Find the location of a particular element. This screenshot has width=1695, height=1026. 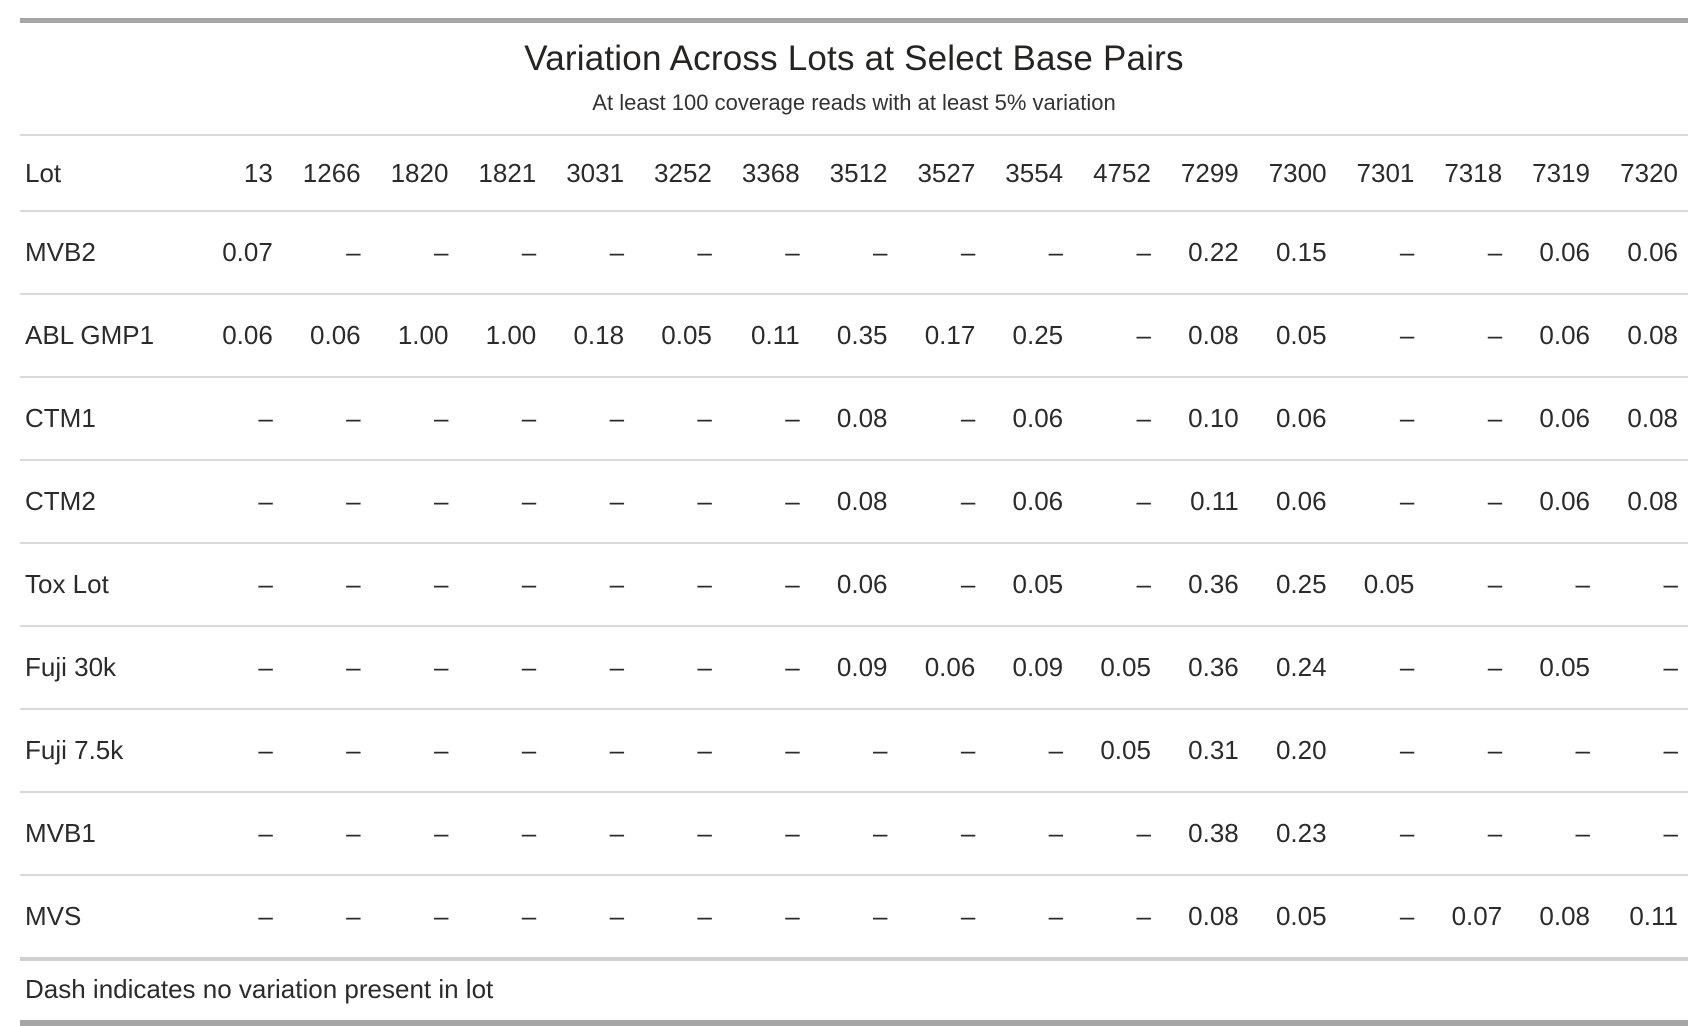

cell-value: 0.15 is located at coordinates (1301, 252).